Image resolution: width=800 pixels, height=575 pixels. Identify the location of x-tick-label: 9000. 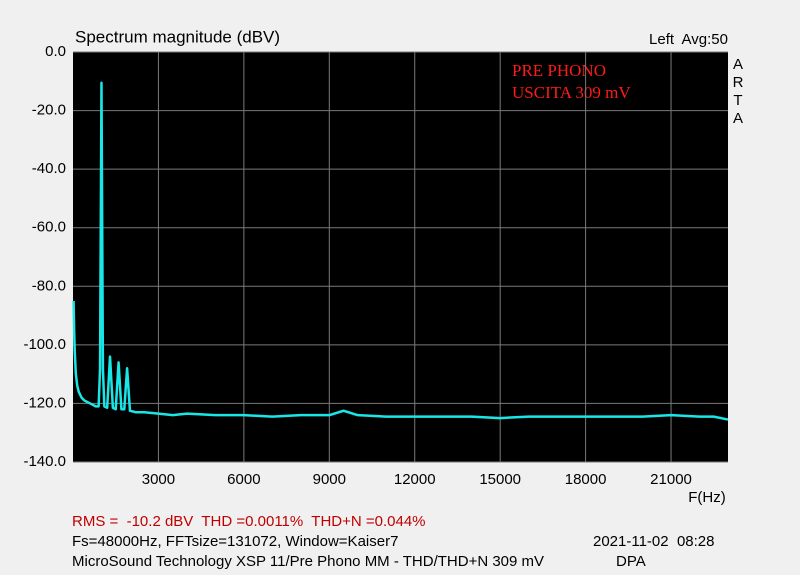
(329, 479).